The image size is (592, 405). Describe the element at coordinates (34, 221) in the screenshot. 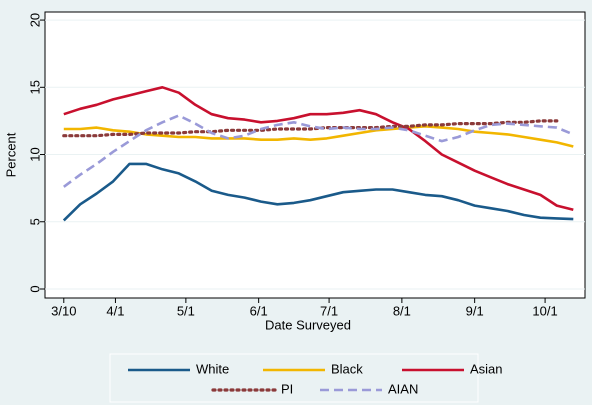

I see `y-tick-label: 5` at that location.